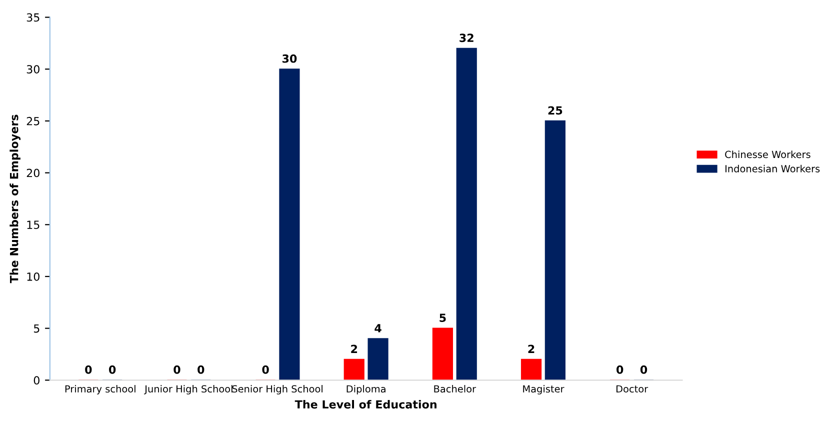 The height and width of the screenshot is (432, 832). Describe the element at coordinates (767, 154) in the screenshot. I see `legend-label: Chinesse Workers` at that location.